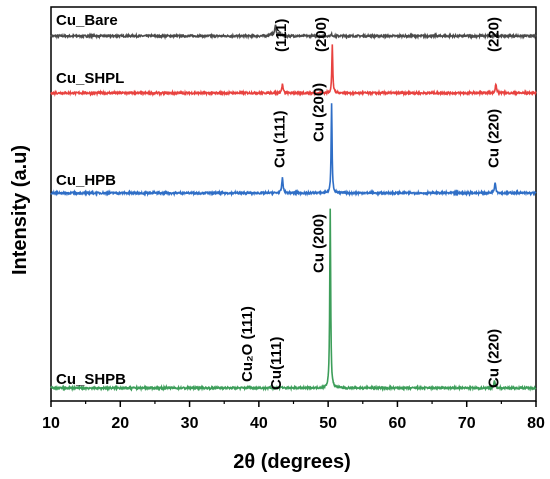 The width and height of the screenshot is (550, 479). I want to click on series-name-label: Cu_SHPB, so click(91, 379).